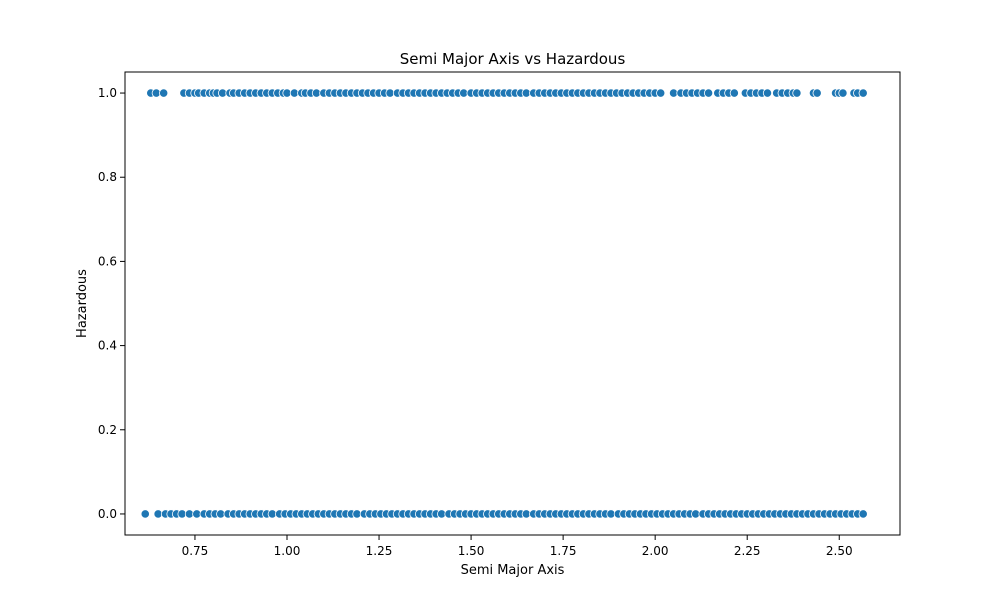 The image size is (1000, 600). What do you see at coordinates (82, 303) in the screenshot?
I see `y-axis-label: Hazardous` at bounding box center [82, 303].